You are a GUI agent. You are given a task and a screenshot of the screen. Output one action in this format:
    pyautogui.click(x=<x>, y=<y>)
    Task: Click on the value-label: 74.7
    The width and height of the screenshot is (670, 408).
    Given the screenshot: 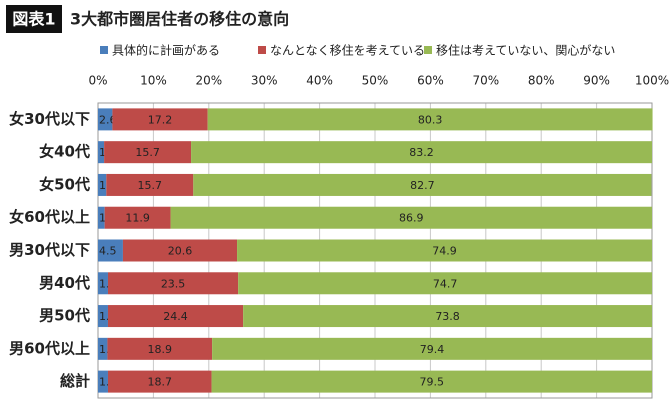 What is the action you would take?
    pyautogui.click(x=445, y=283)
    